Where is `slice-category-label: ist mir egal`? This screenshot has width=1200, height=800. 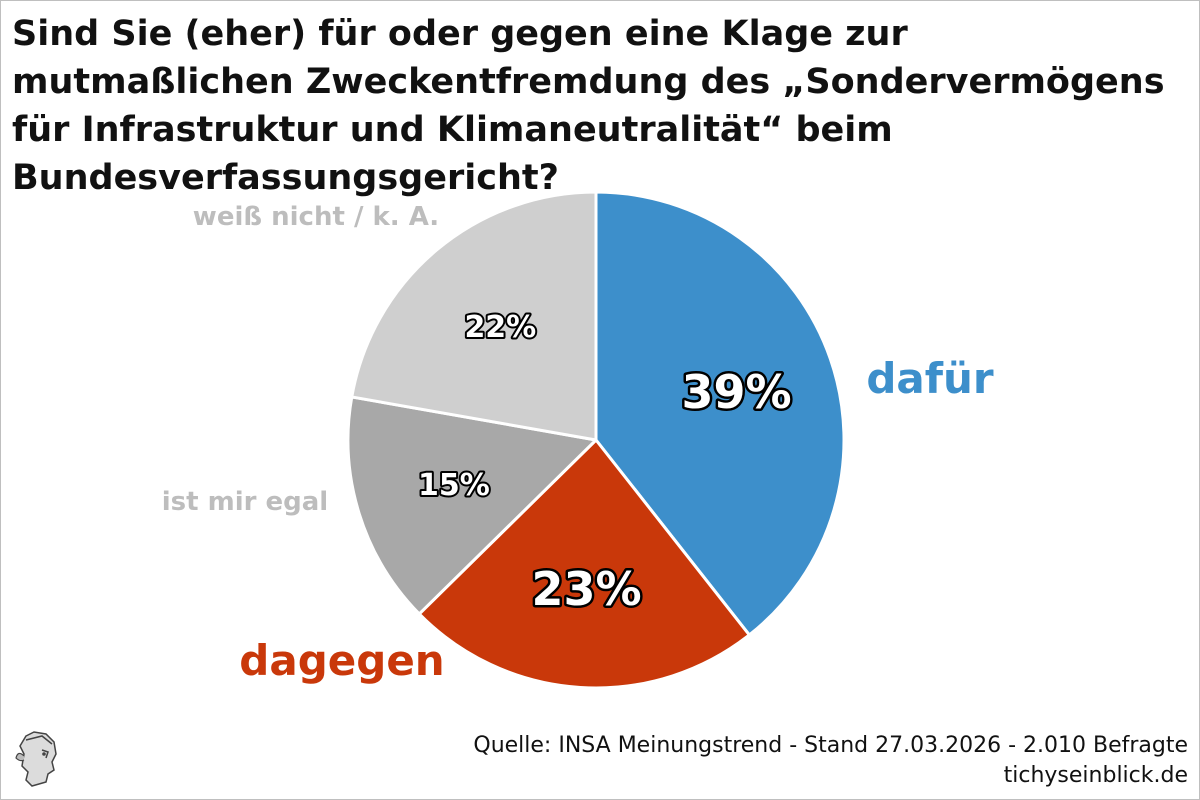
slice-category-label: ist mir egal is located at coordinates (245, 502).